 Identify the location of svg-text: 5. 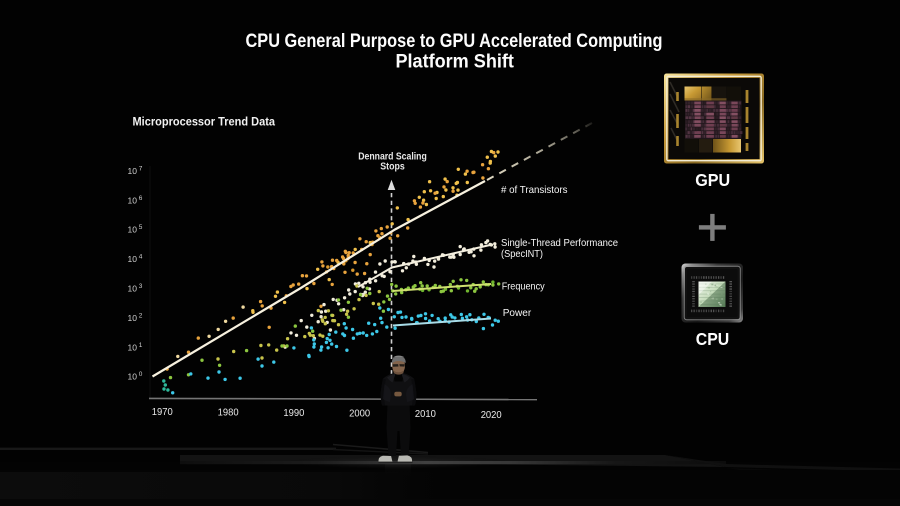
(141, 227).